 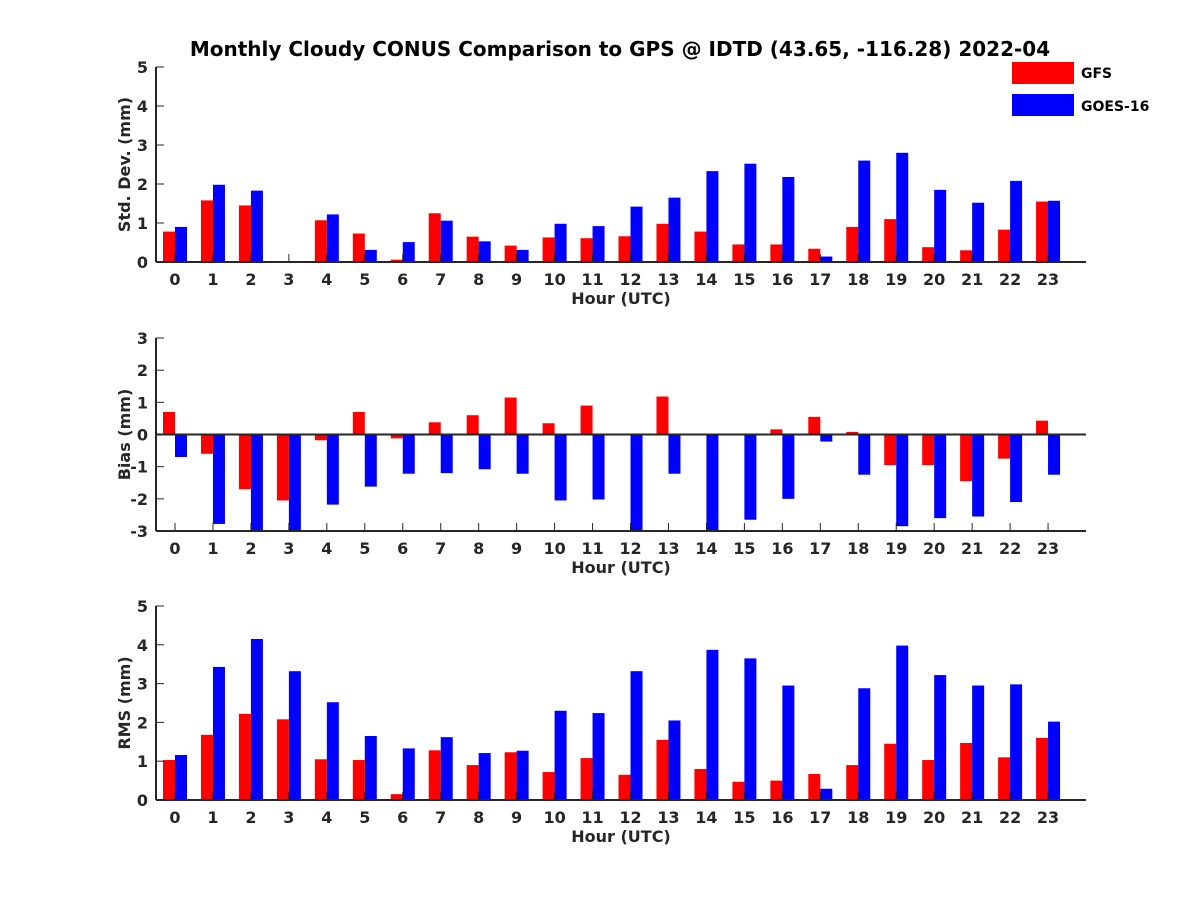 I want to click on x-tick-label: 11, so click(x=592, y=548).